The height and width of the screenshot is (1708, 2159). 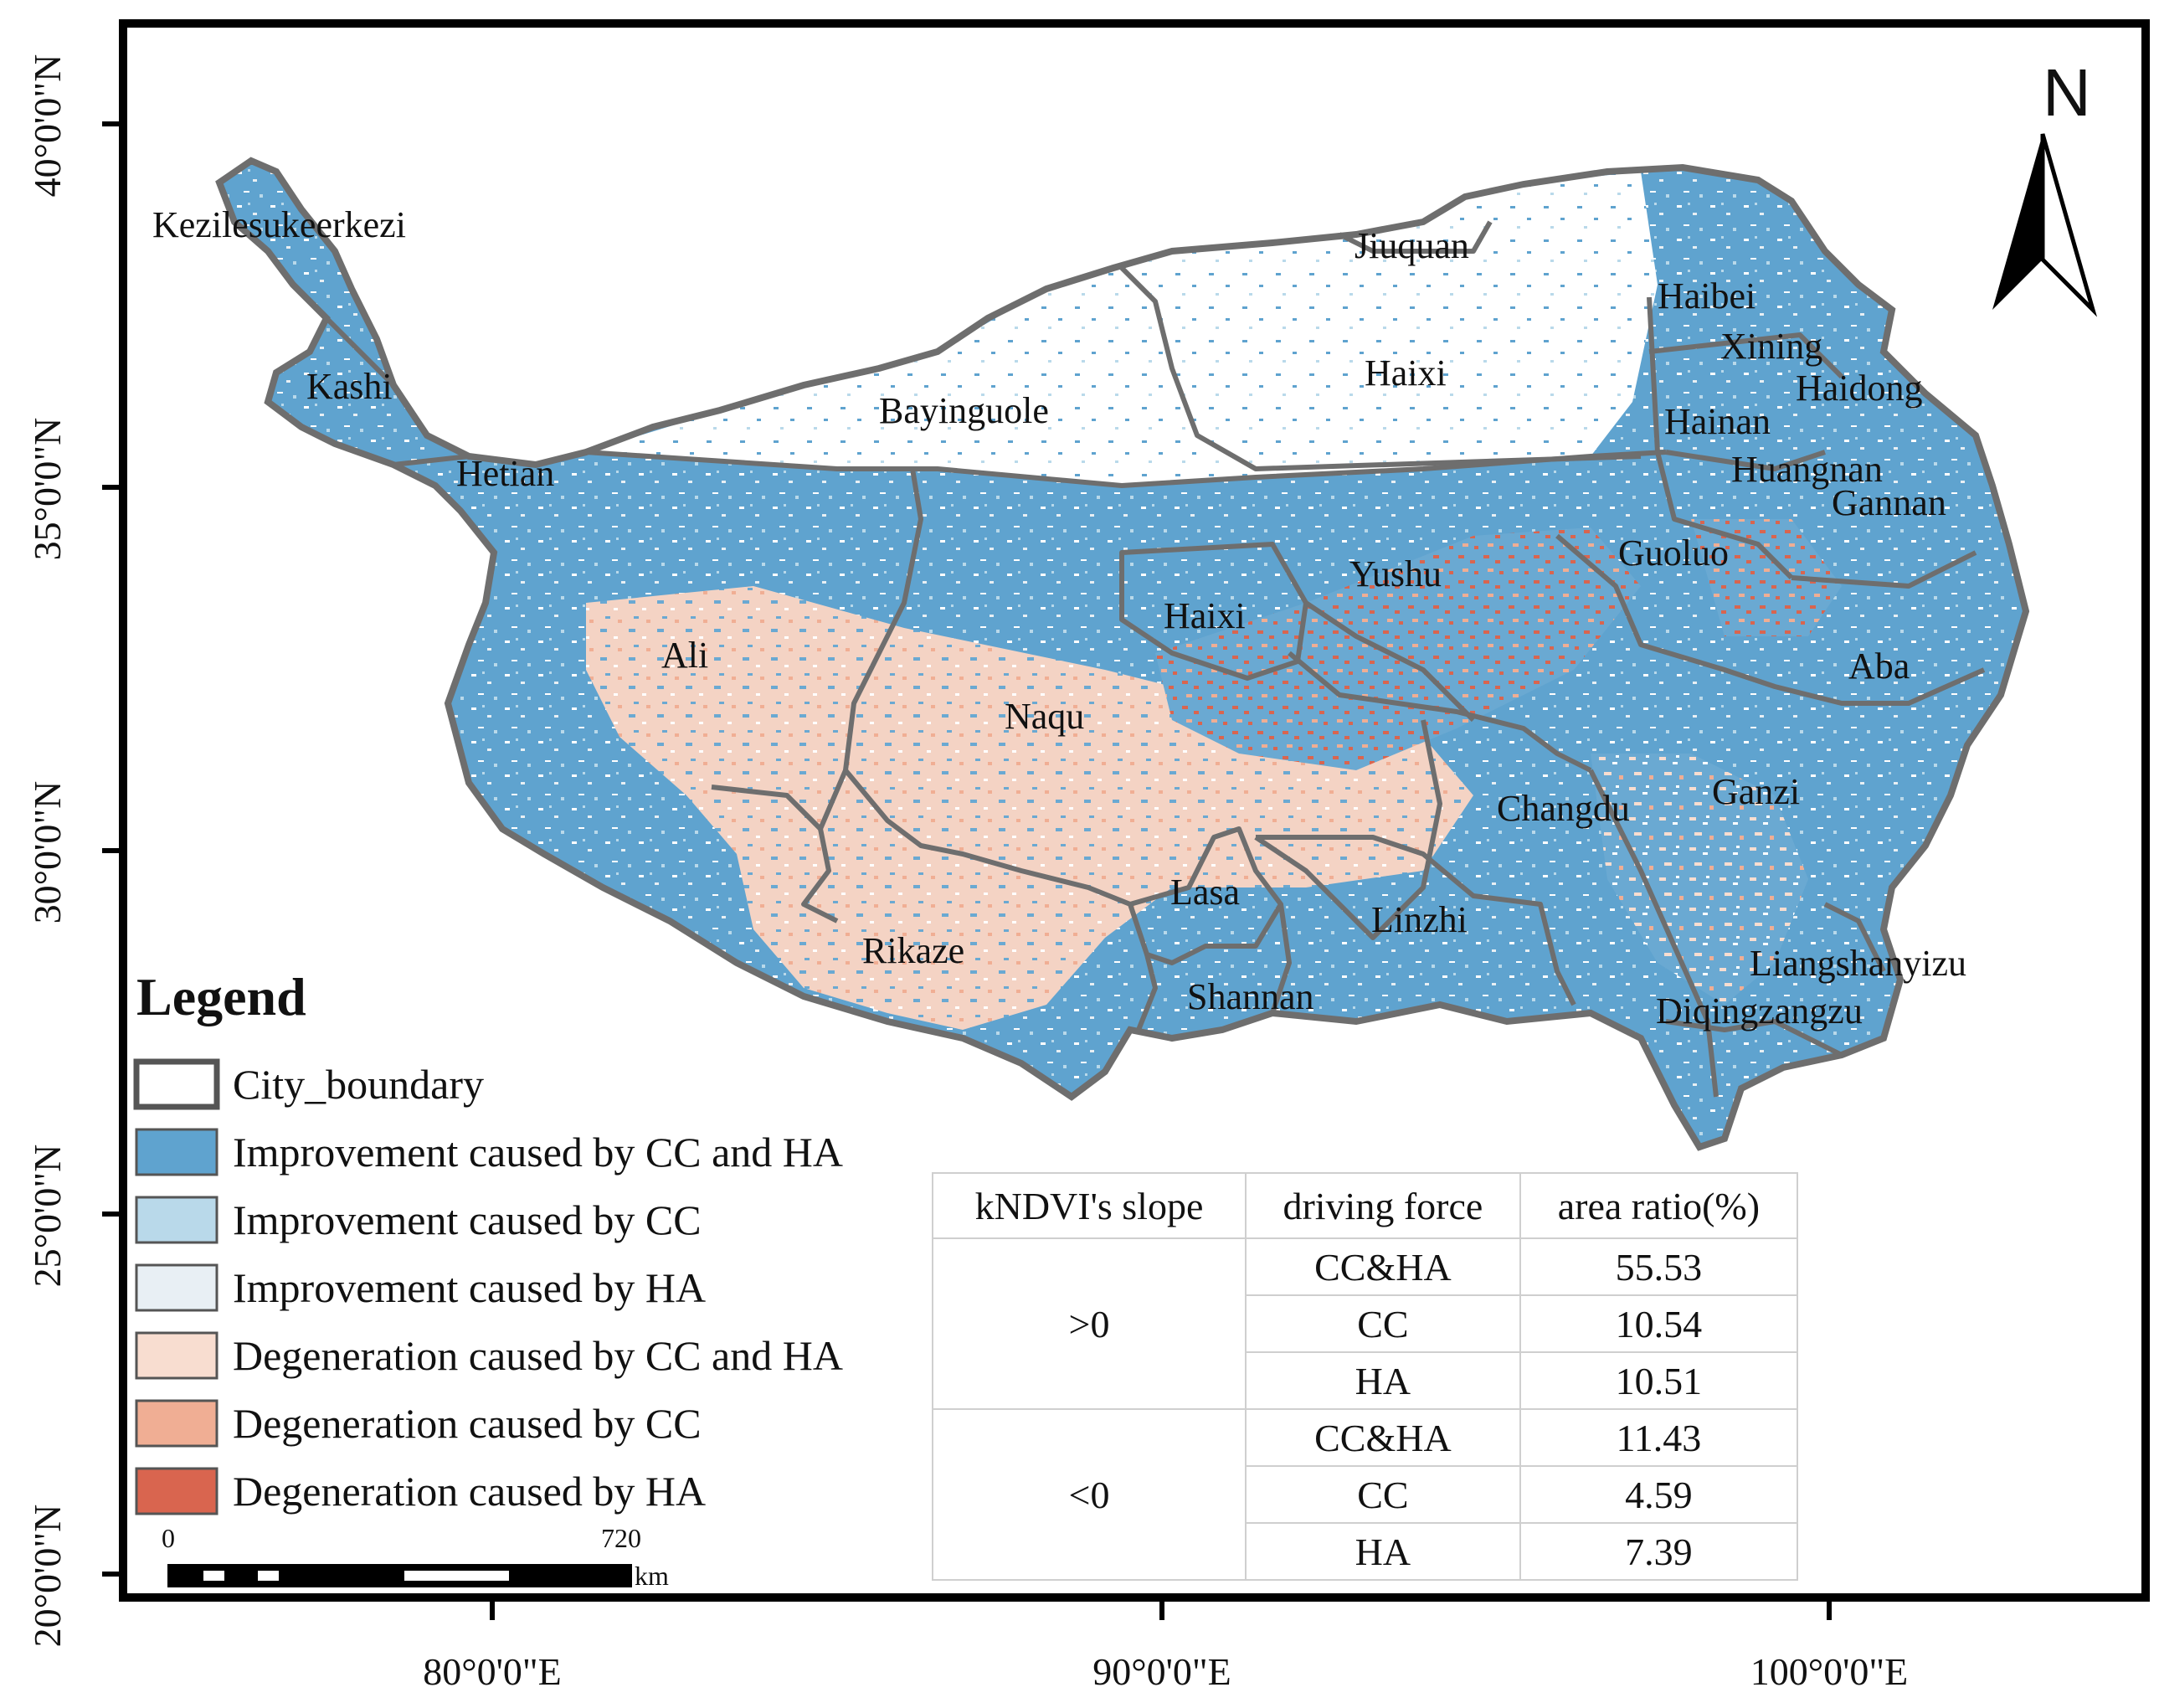 I want to click on region-label-diqingzangzu: Diqingzangzu, so click(x=1759, y=1010).